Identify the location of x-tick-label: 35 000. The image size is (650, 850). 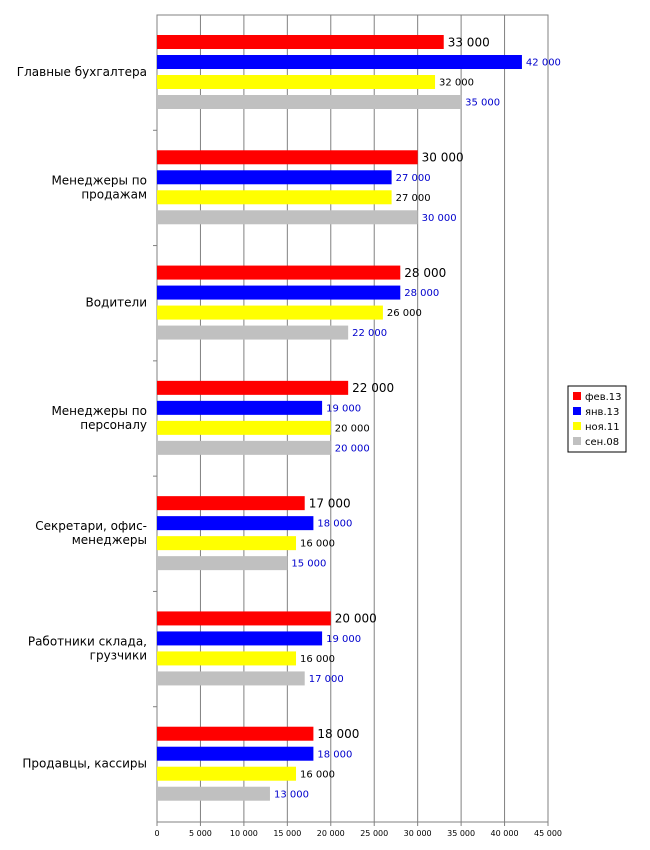
(461, 833).